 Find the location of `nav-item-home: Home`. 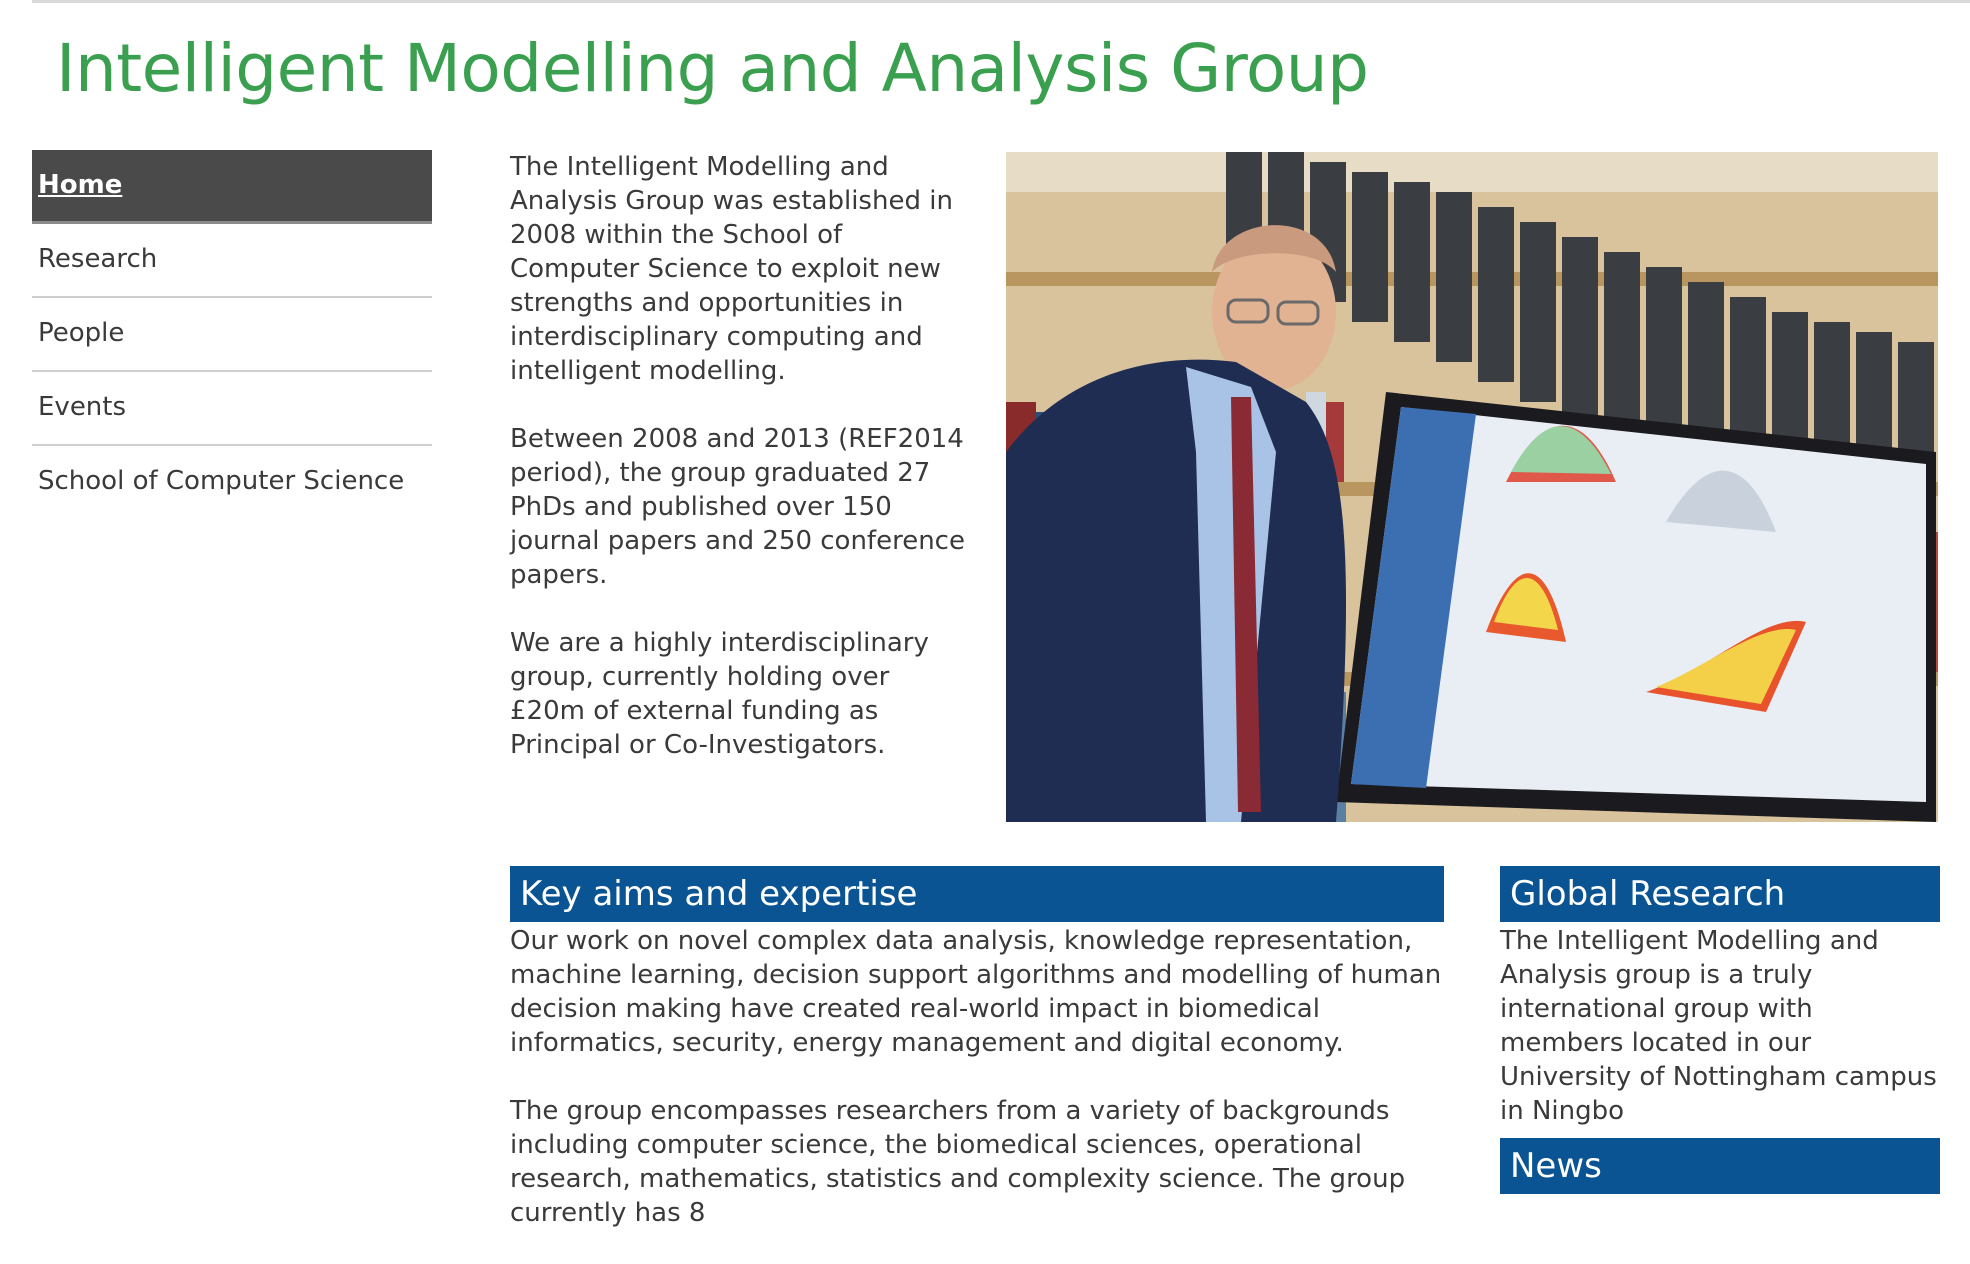

nav-item-home: Home is located at coordinates (232, 187).